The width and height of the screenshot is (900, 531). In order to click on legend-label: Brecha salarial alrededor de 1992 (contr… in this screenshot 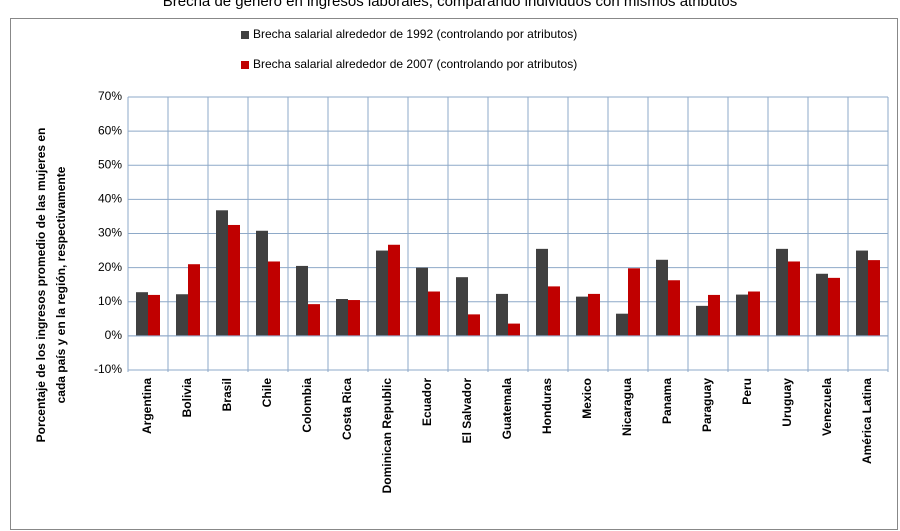, I will do `click(415, 34)`.